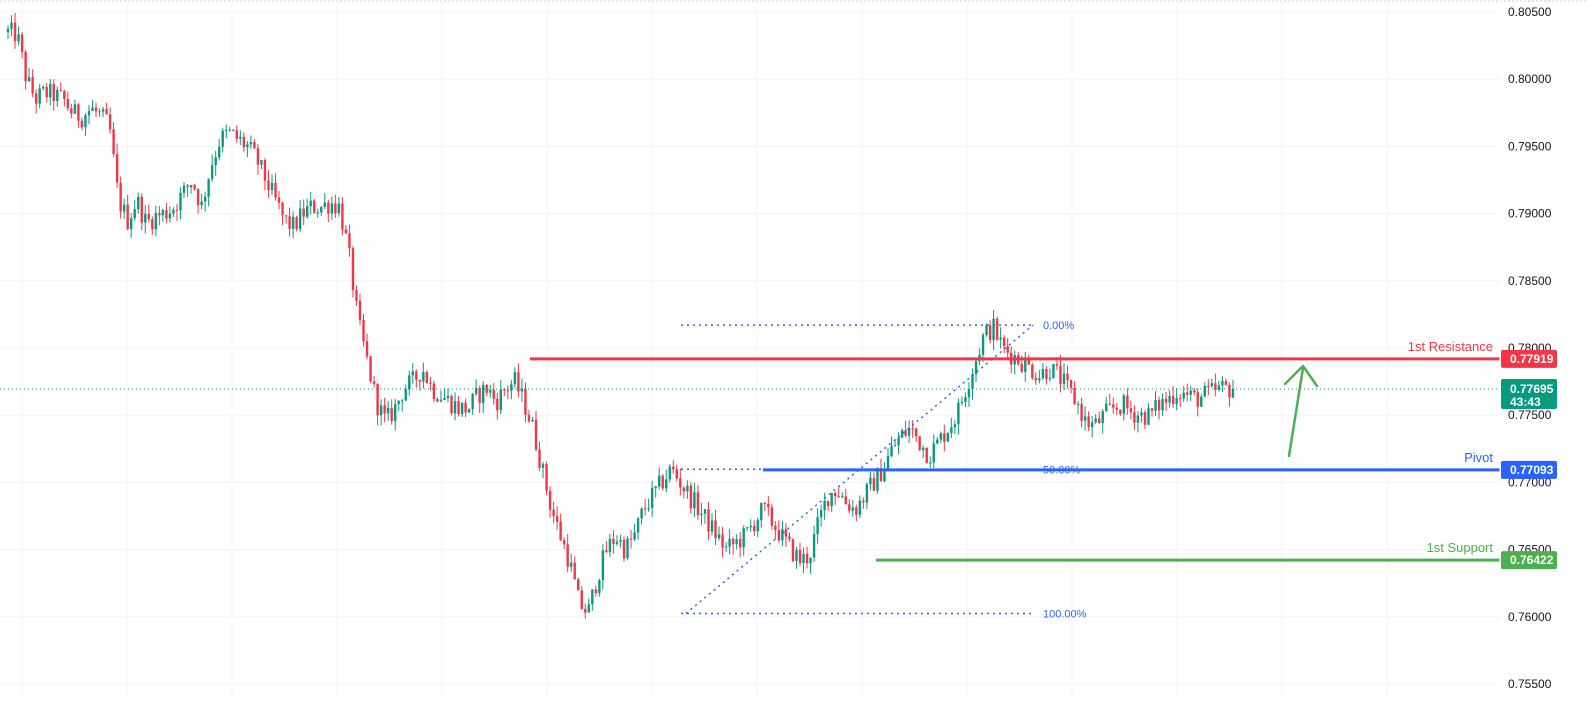 This screenshot has height=701, width=1588. What do you see at coordinates (1530, 12) in the screenshot?
I see `y-tick-label: 0.80500` at bounding box center [1530, 12].